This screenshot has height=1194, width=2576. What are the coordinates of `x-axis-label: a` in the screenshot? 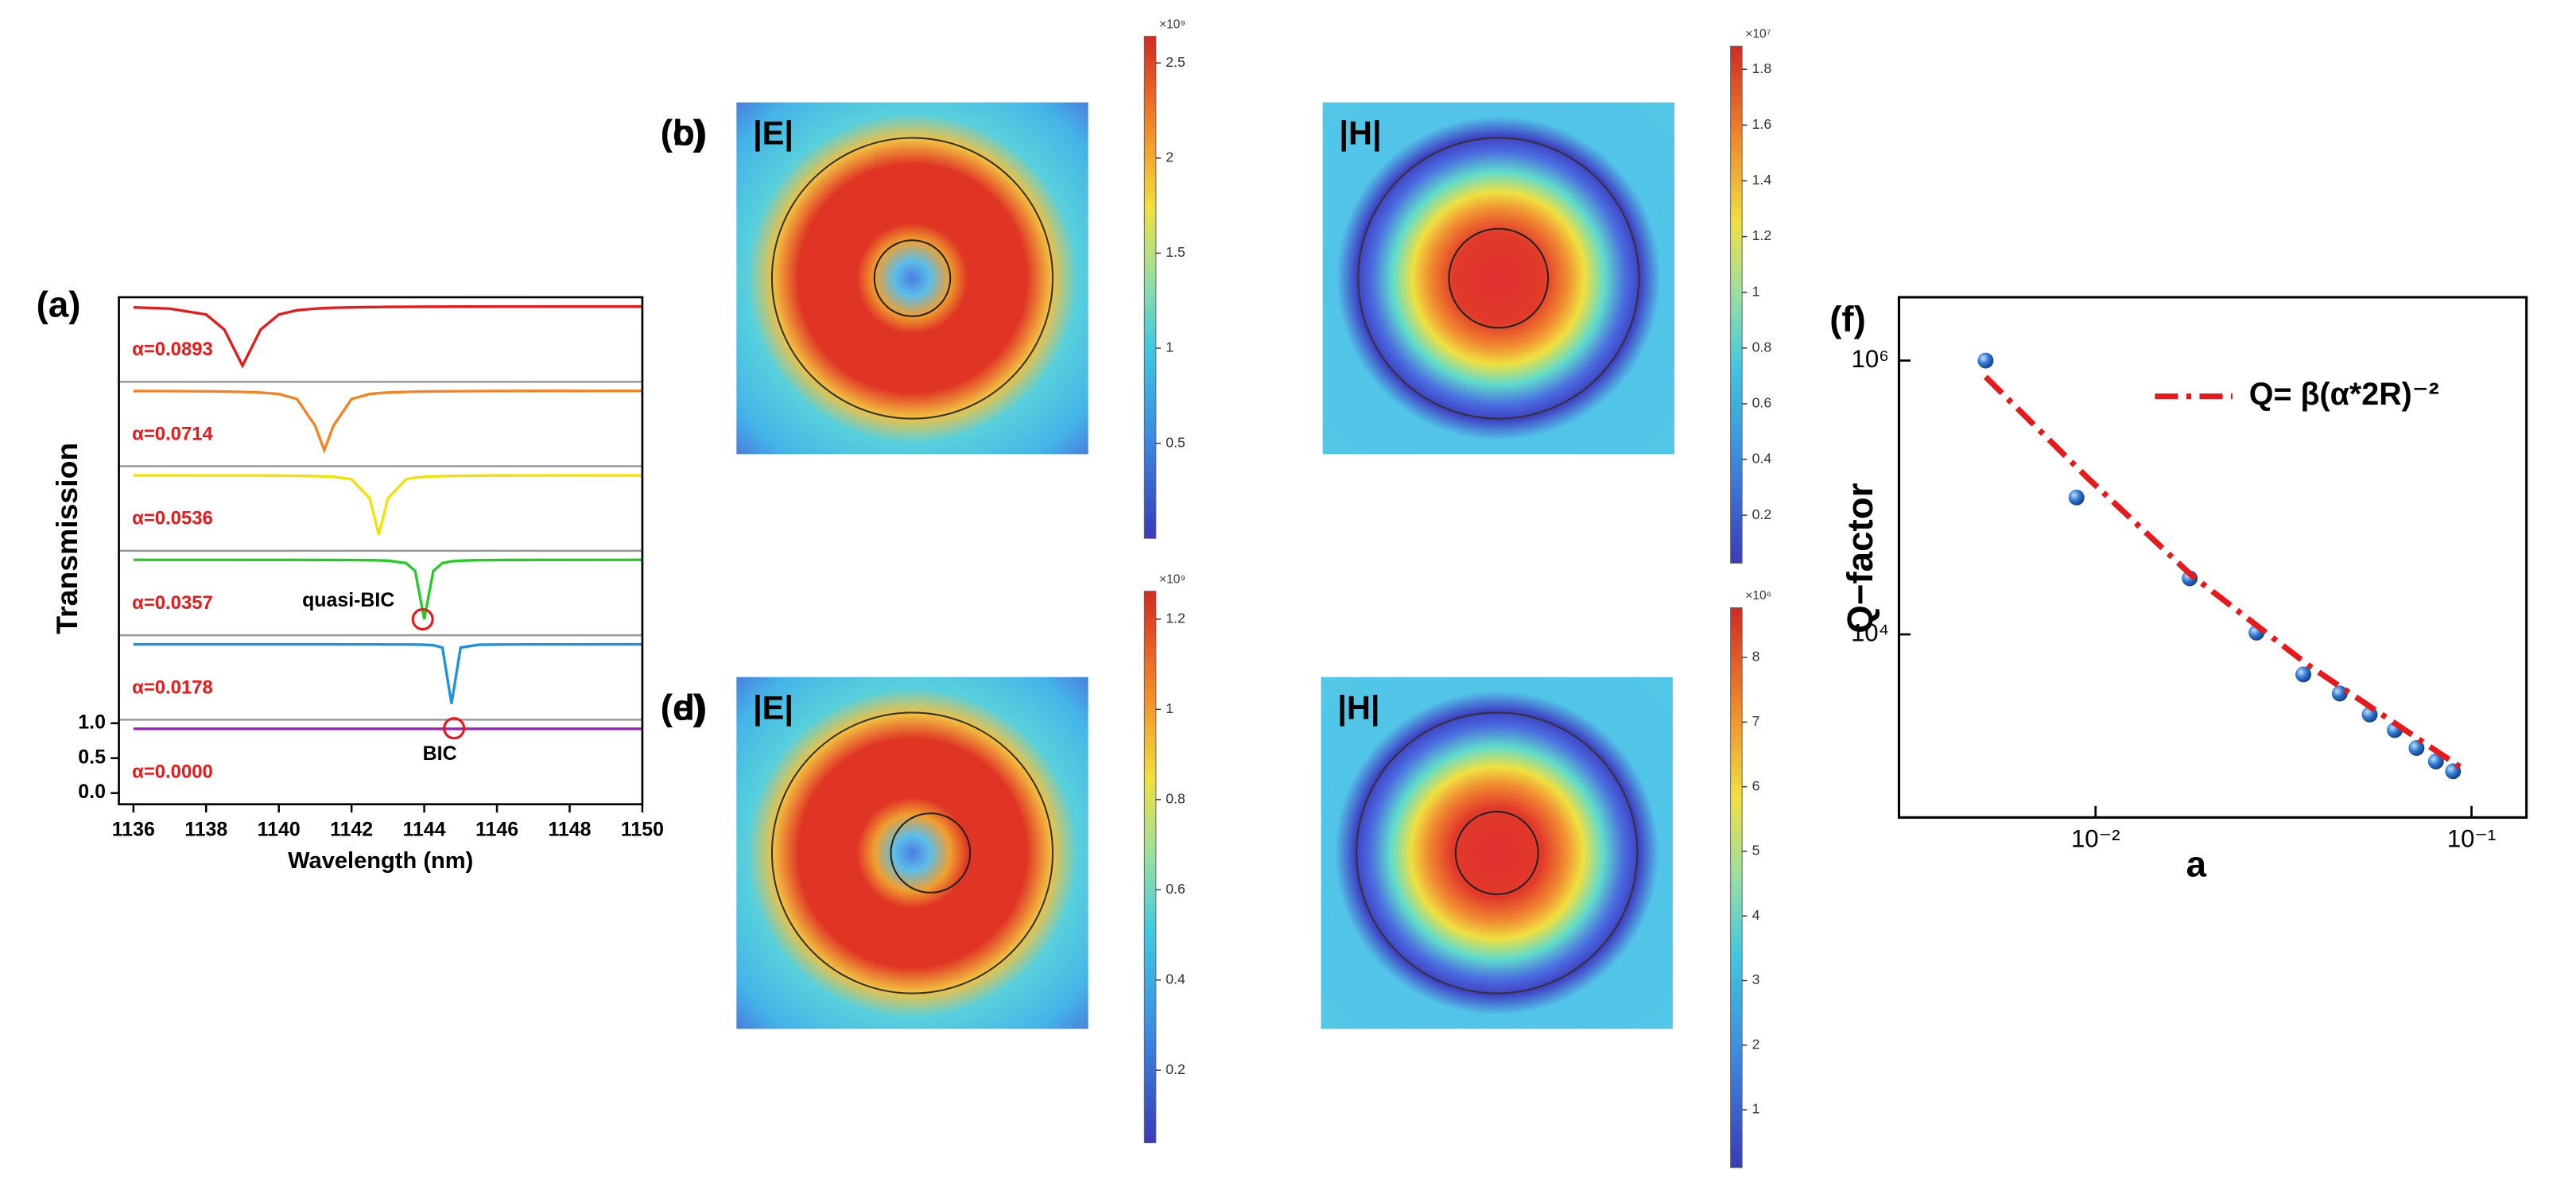 It's located at (2196, 864).